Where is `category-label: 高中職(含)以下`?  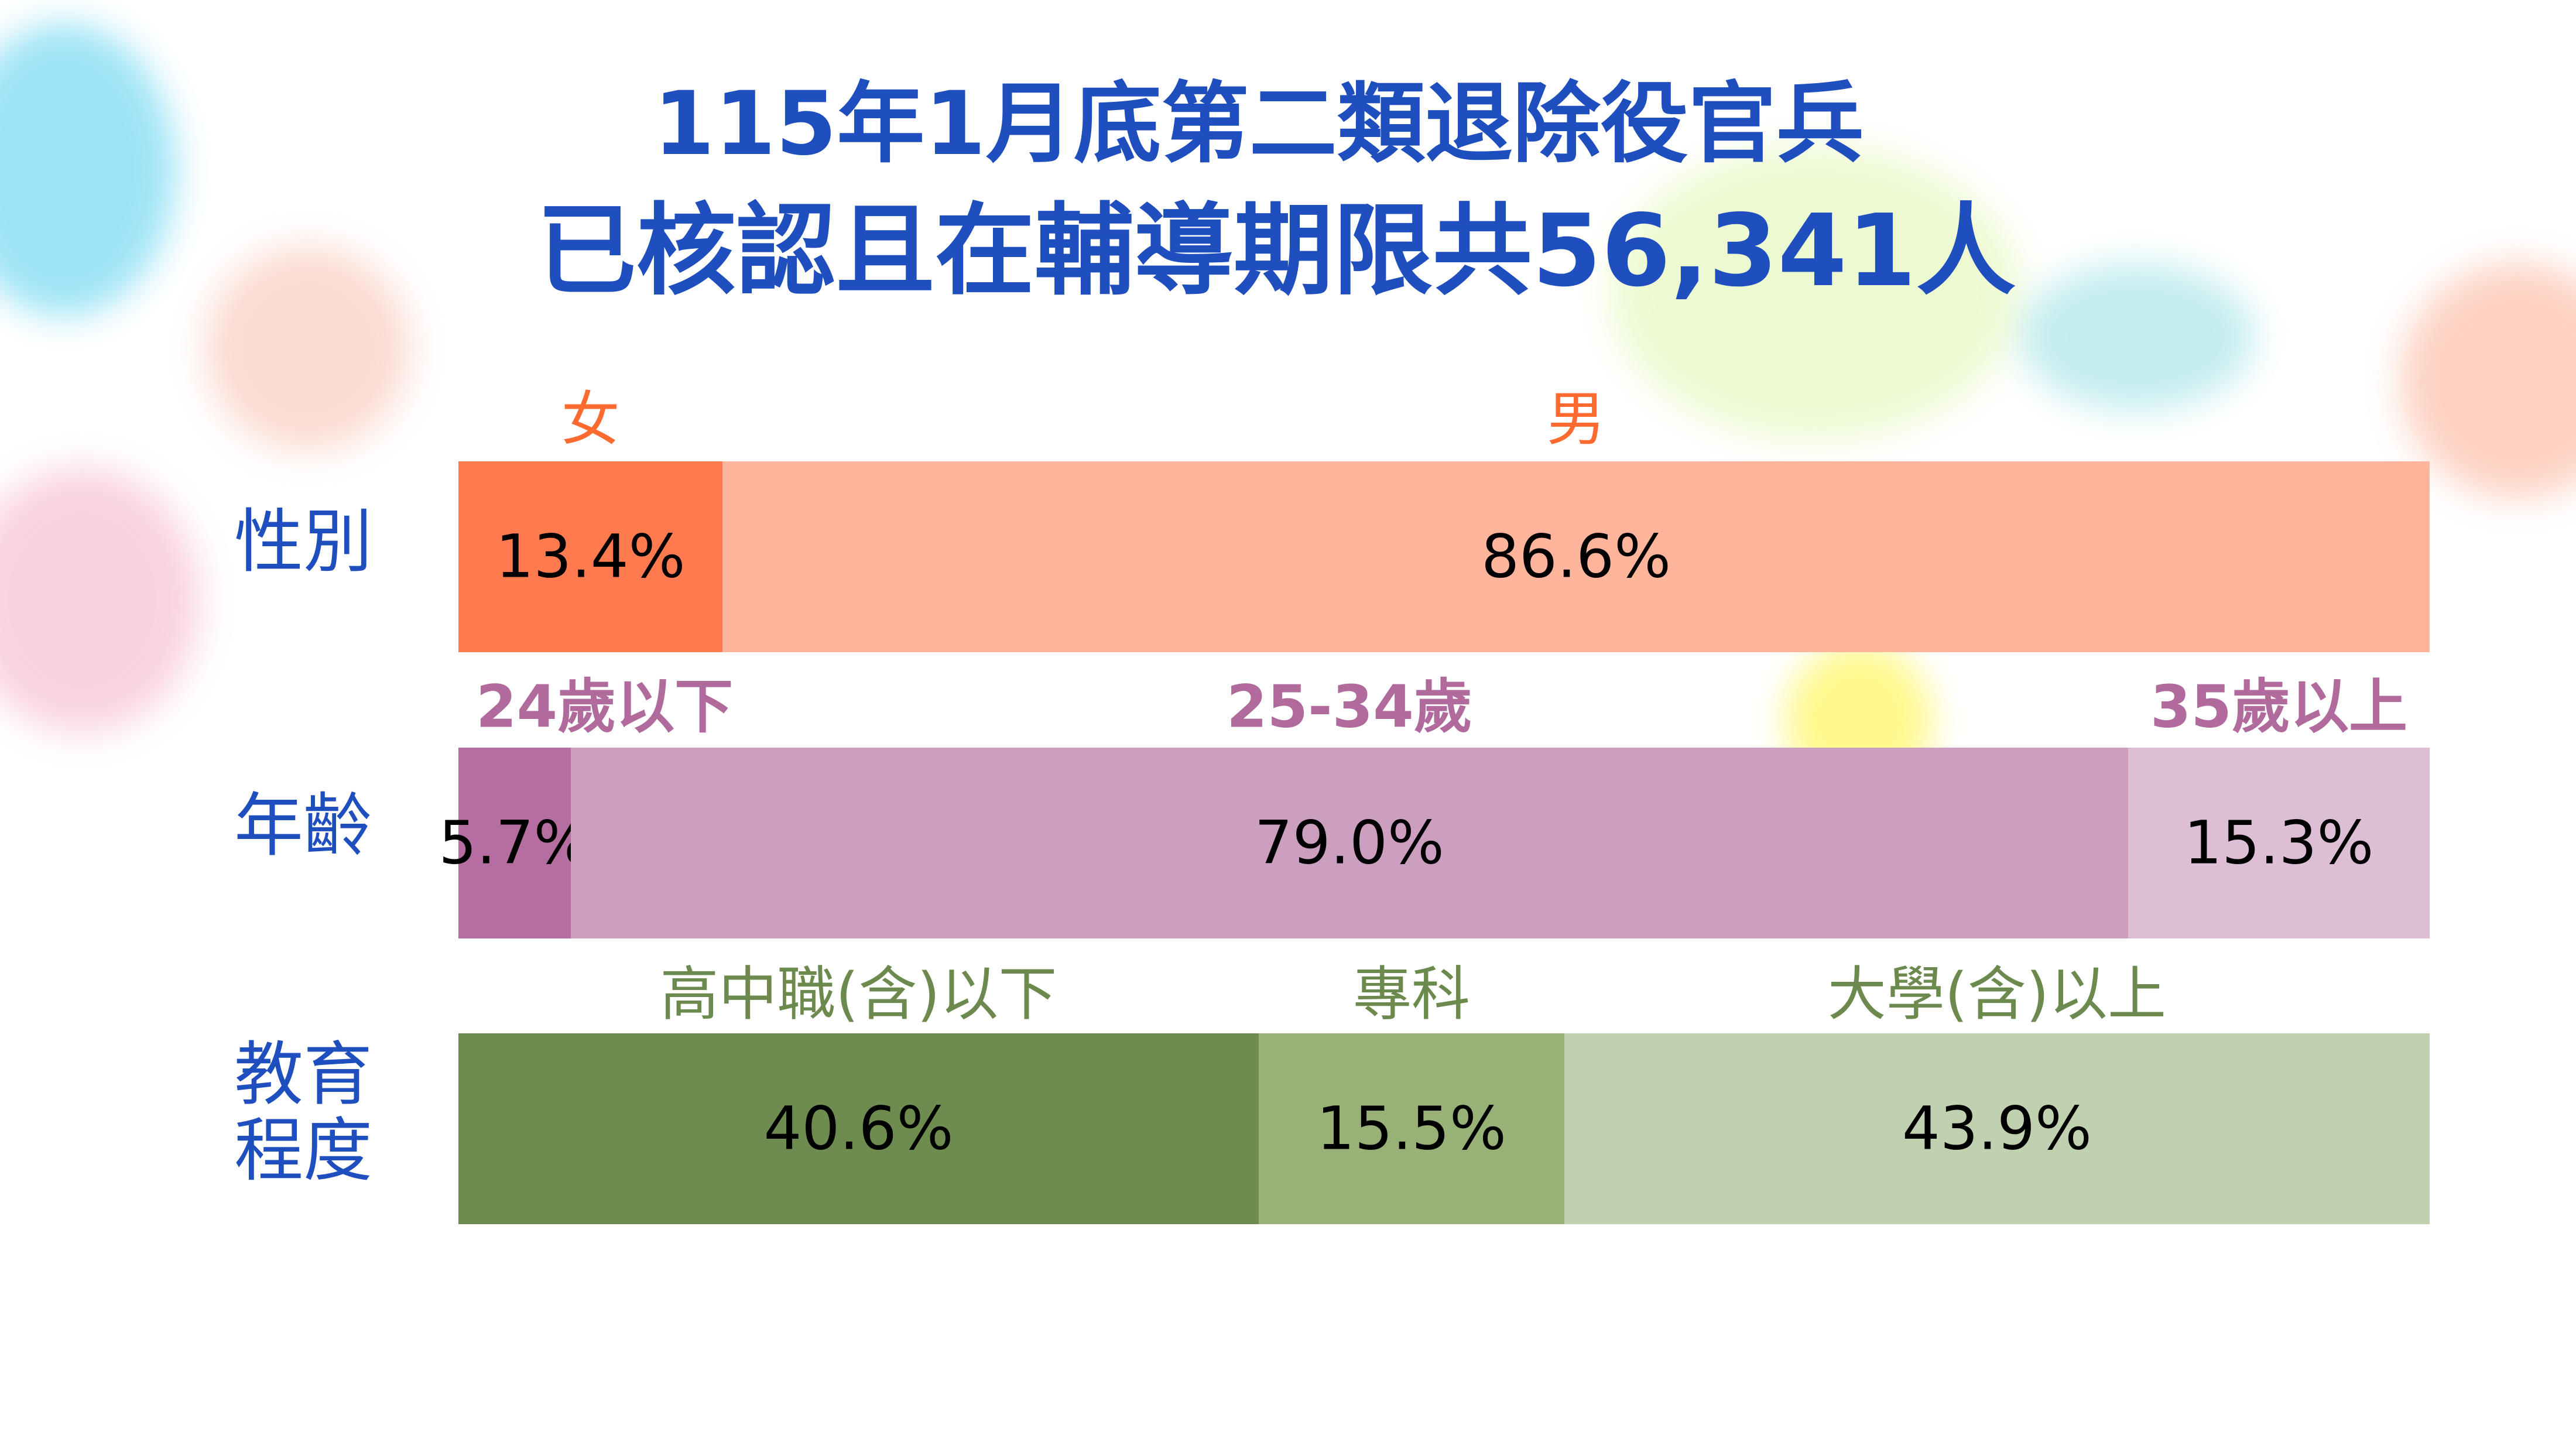 category-label: 高中職(含)以下 is located at coordinates (858, 994).